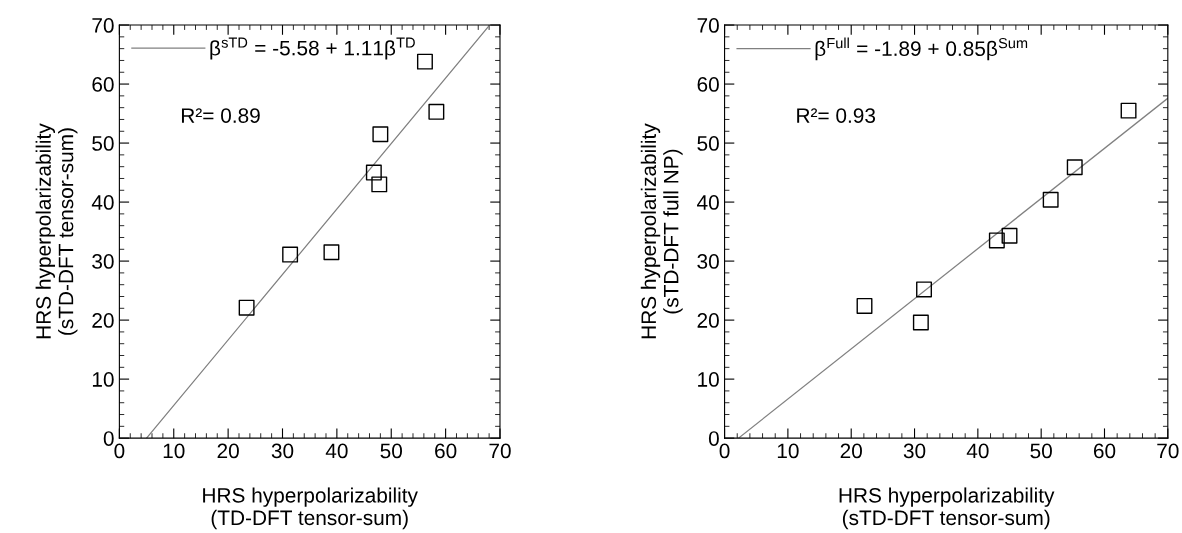 Image resolution: width=1182 pixels, height=533 pixels. Describe the element at coordinates (836, 115) in the screenshot. I see `annotation: R²= 0.93` at that location.